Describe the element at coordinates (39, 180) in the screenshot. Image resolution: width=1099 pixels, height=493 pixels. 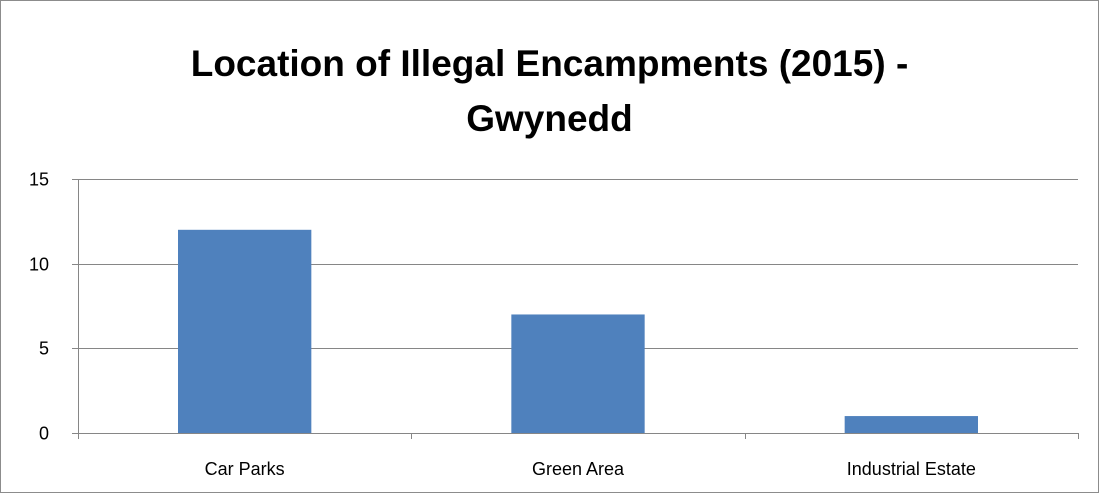
I see `y-tick-label: 15` at that location.